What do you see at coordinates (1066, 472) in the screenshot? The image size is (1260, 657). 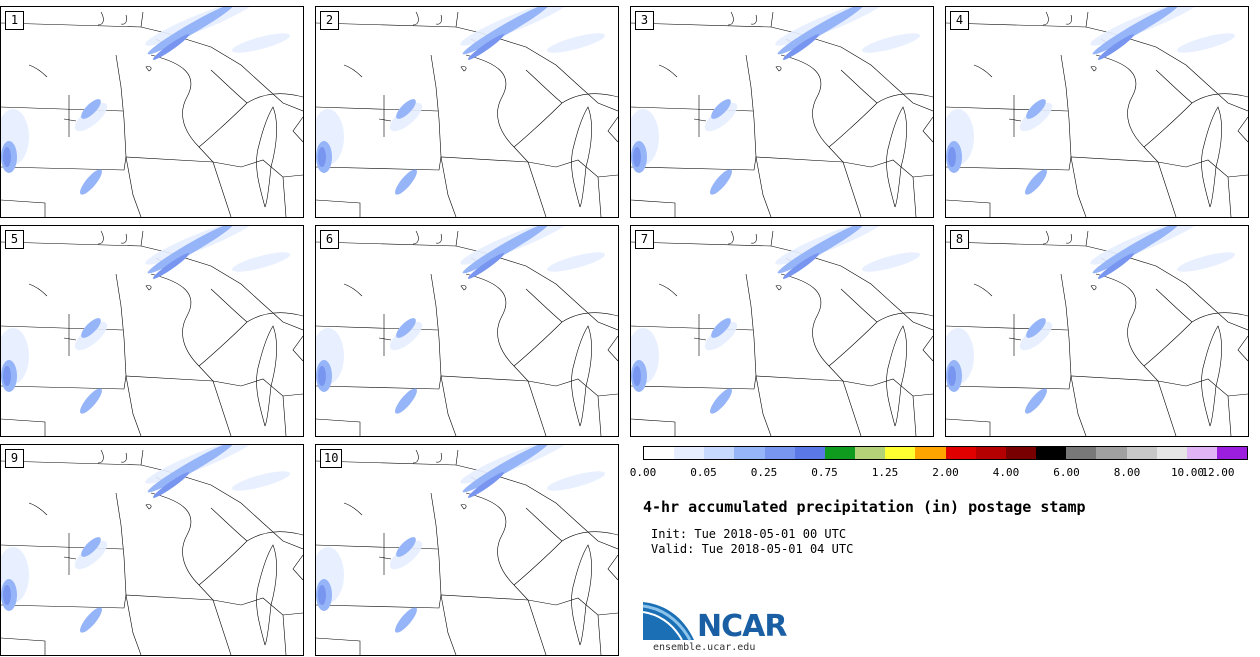 I see `colorbar-tick-label: 6.00` at bounding box center [1066, 472].